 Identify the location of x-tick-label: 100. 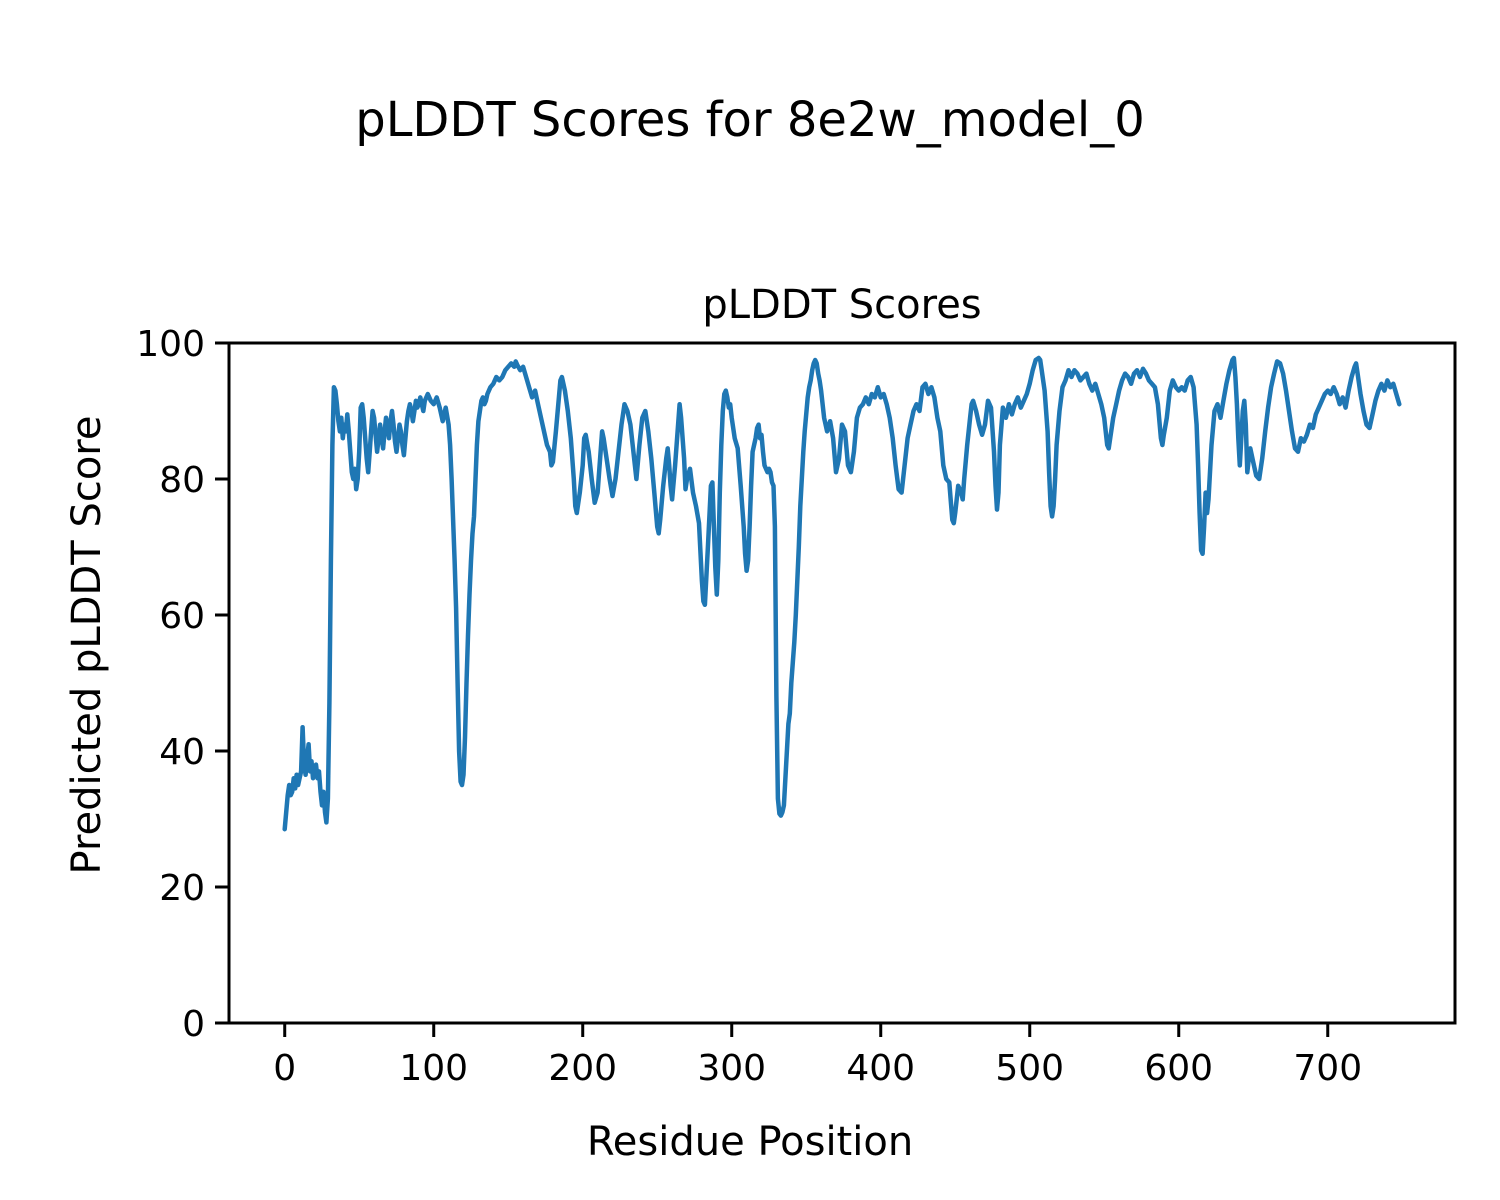
(433, 1068).